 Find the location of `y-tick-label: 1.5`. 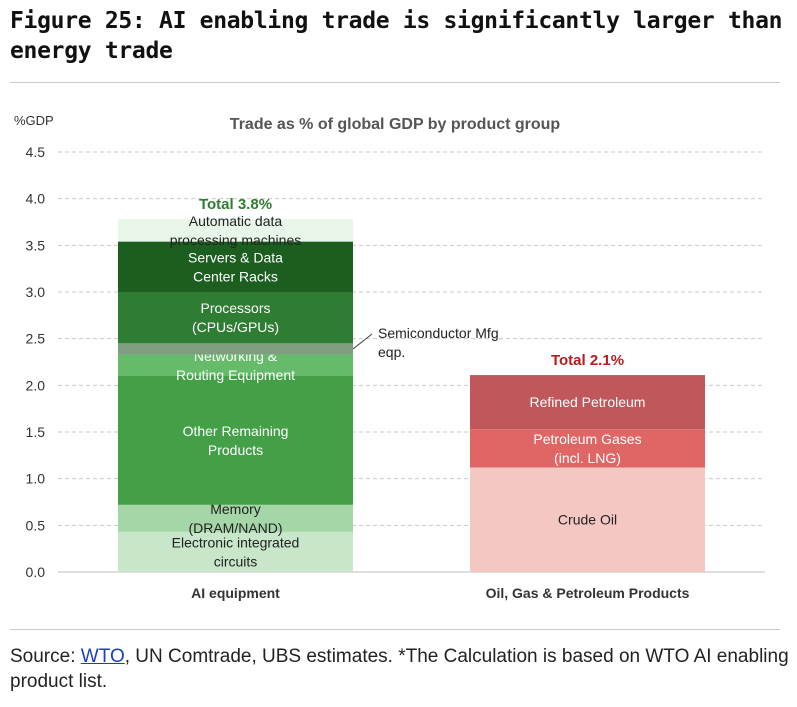

y-tick-label: 1.5 is located at coordinates (36, 432).